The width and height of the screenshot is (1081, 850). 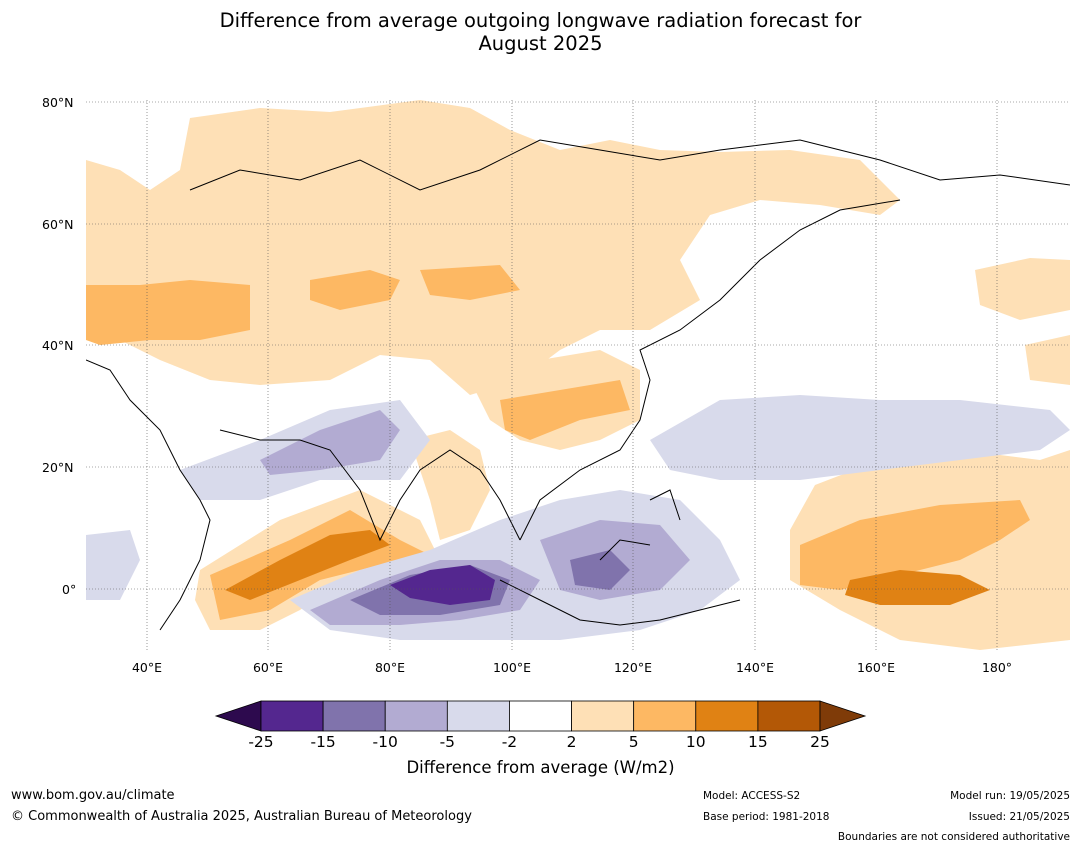 What do you see at coordinates (1010, 796) in the screenshot?
I see `footer-model-run: Model run: 19/05/2025` at bounding box center [1010, 796].